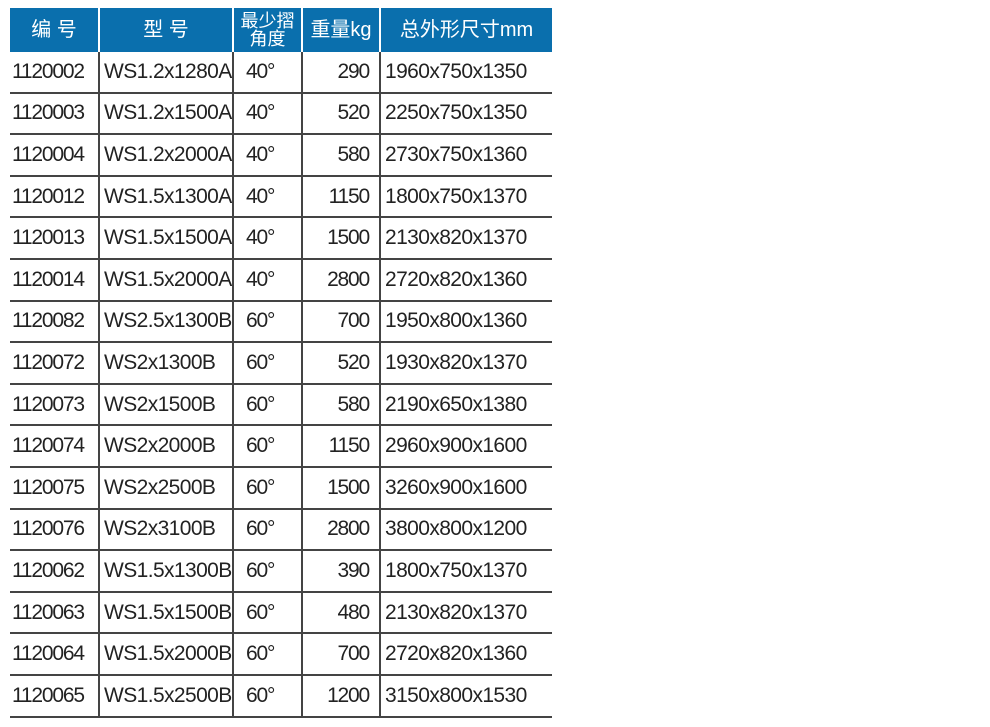 The width and height of the screenshot is (990, 727). Describe the element at coordinates (54, 446) in the screenshot. I see `cell-id: 1120074` at that location.